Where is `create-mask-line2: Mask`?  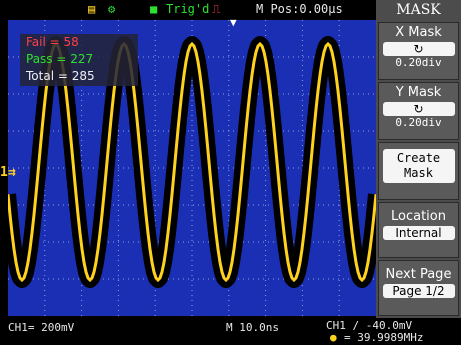
create-mask-line2: Mask is located at coordinates (418, 173).